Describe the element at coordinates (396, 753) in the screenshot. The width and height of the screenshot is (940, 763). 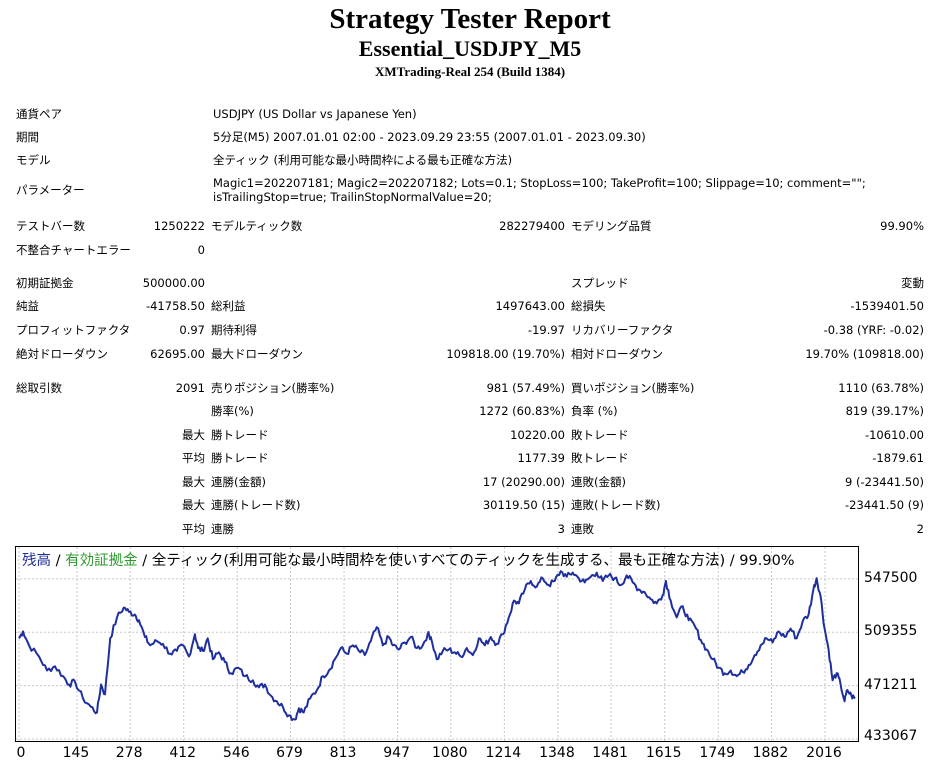
I see `x-tick-label: 947` at that location.